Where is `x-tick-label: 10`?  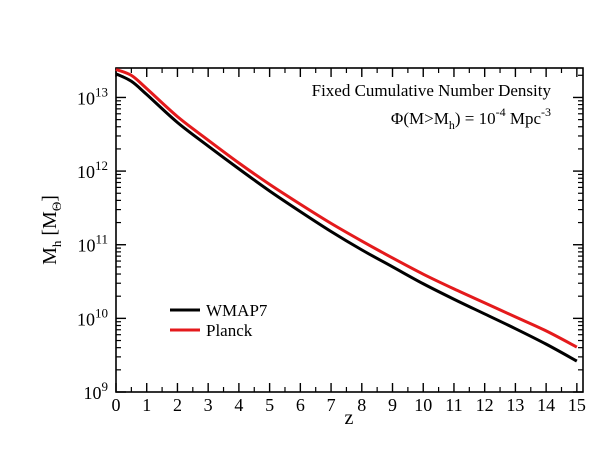
x-tick-label: 10 is located at coordinates (423, 405).